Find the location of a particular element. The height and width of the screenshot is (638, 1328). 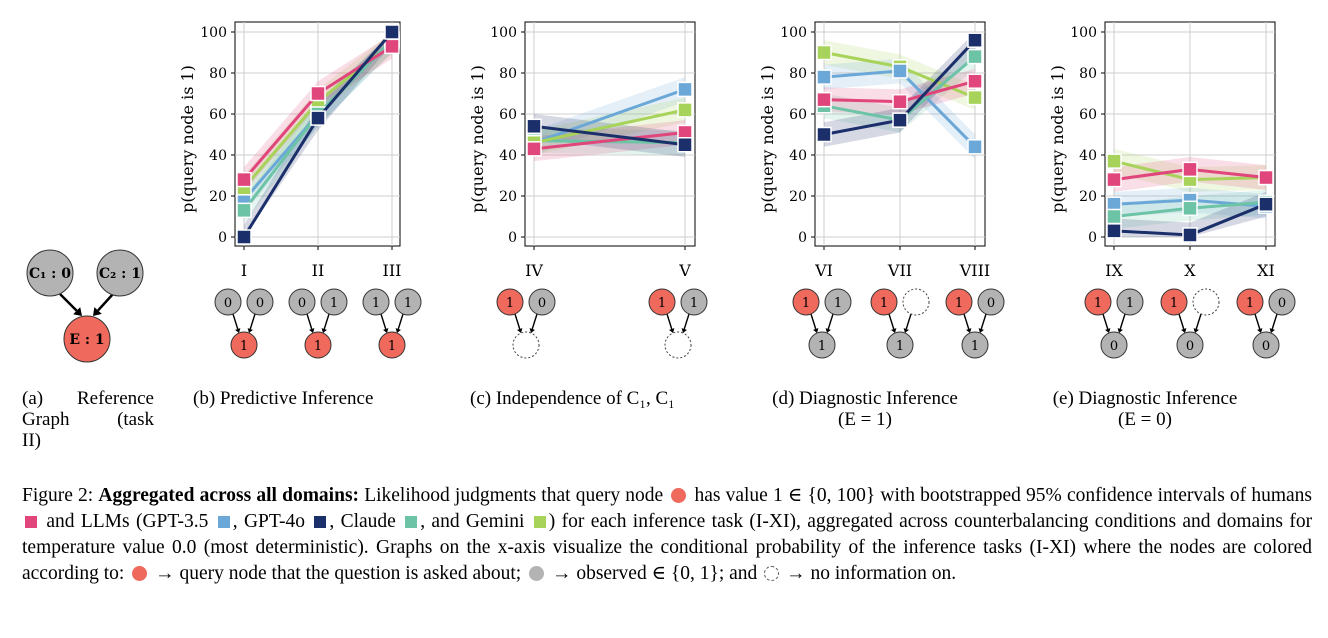

figure-label: Figure 2: is located at coordinates (58, 495).